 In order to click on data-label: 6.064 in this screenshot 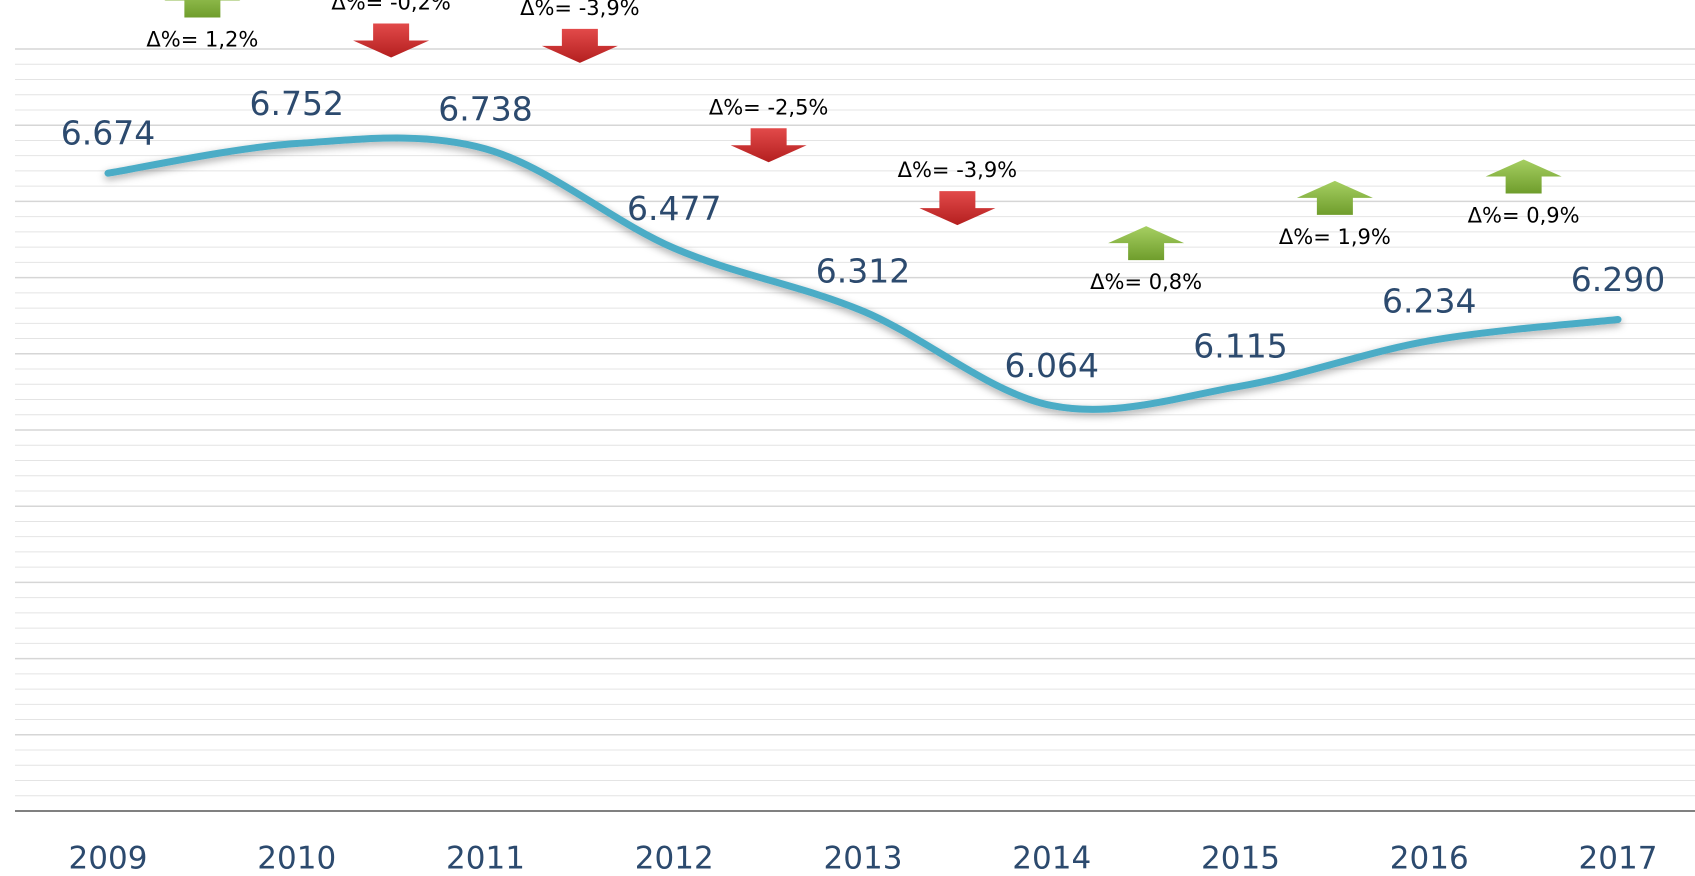, I will do `click(1052, 365)`.